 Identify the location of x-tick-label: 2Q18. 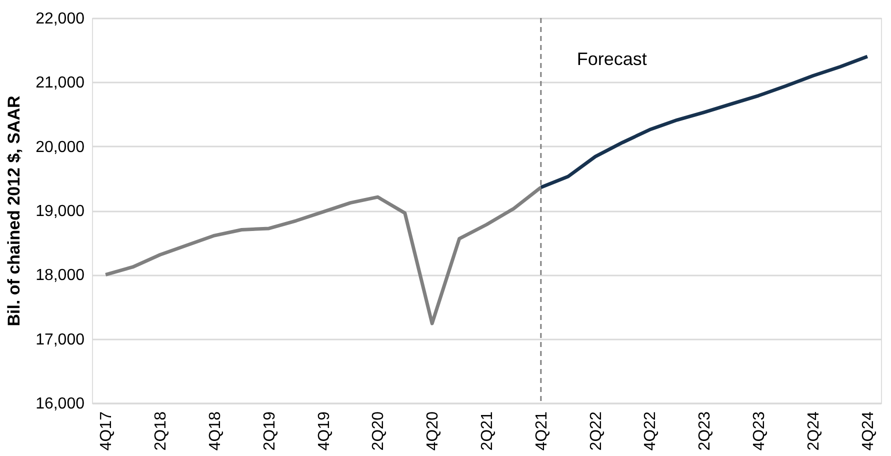
(161, 431).